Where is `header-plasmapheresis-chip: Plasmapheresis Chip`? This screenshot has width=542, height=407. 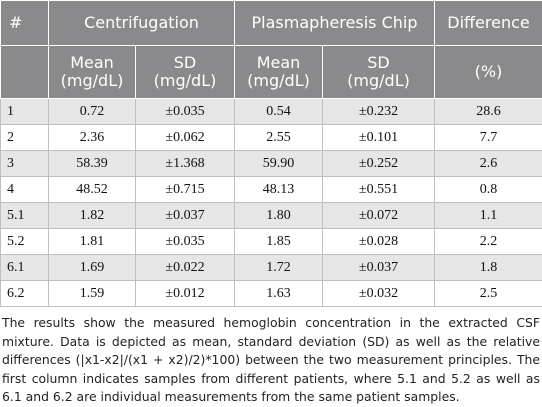
header-plasmapheresis-chip: Plasmapheresis Chip is located at coordinates (335, 23).